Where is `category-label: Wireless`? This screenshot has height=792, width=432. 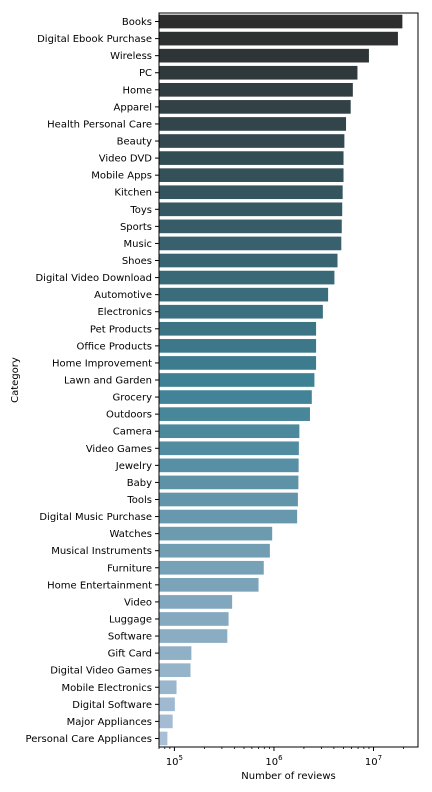 category-label: Wireless is located at coordinates (131, 56).